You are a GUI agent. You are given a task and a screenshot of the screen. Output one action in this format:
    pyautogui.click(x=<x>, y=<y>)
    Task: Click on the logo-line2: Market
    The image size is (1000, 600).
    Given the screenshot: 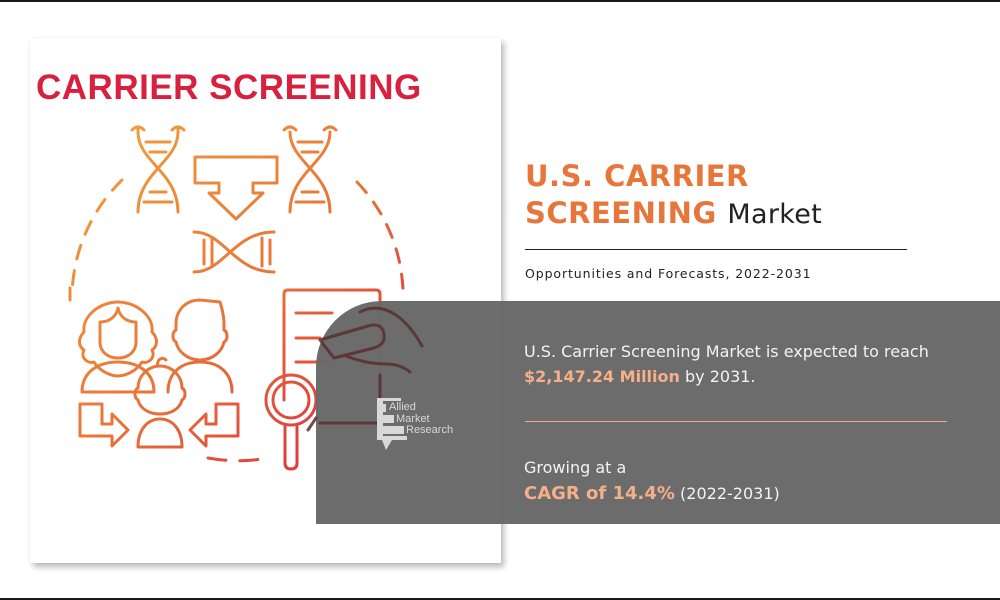 What is the action you would take?
    pyautogui.click(x=413, y=418)
    